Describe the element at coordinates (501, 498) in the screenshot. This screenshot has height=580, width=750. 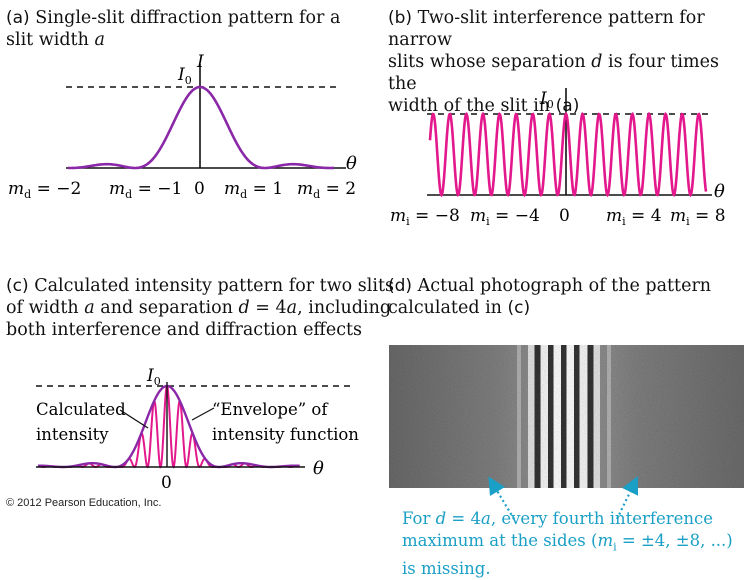
I see `panel-d-left-arrow` at that location.